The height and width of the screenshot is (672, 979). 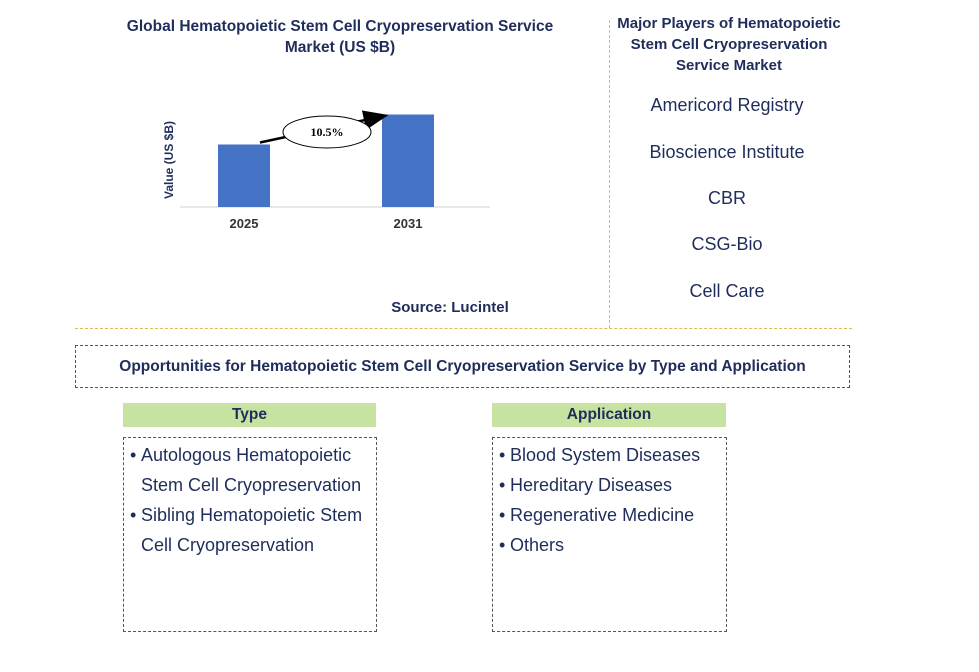 I want to click on horizontal-divider, so click(x=463, y=328).